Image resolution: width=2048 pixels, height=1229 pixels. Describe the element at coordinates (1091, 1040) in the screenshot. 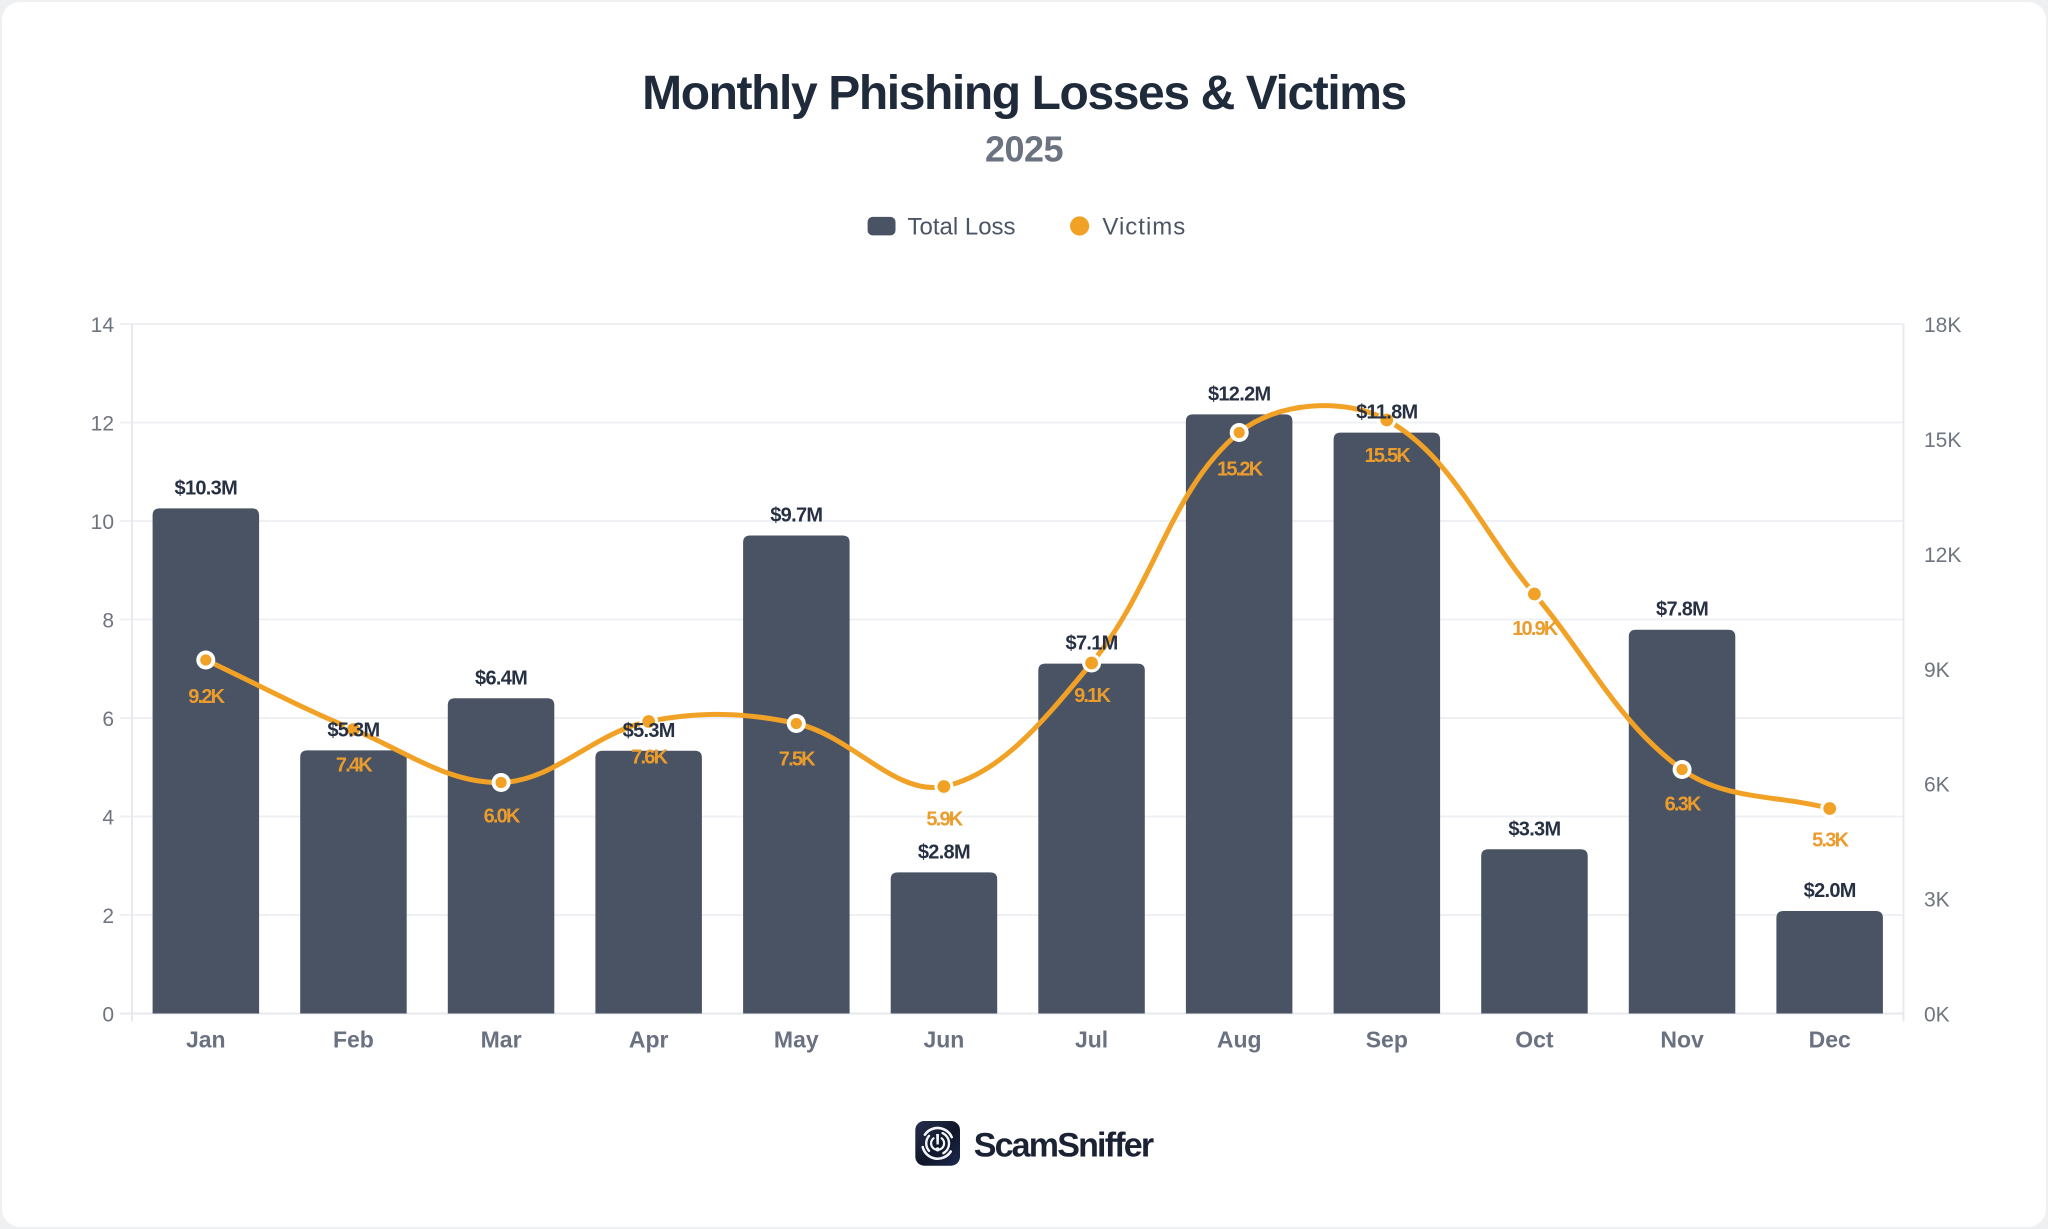

I see `svg-text: Jul` at that location.